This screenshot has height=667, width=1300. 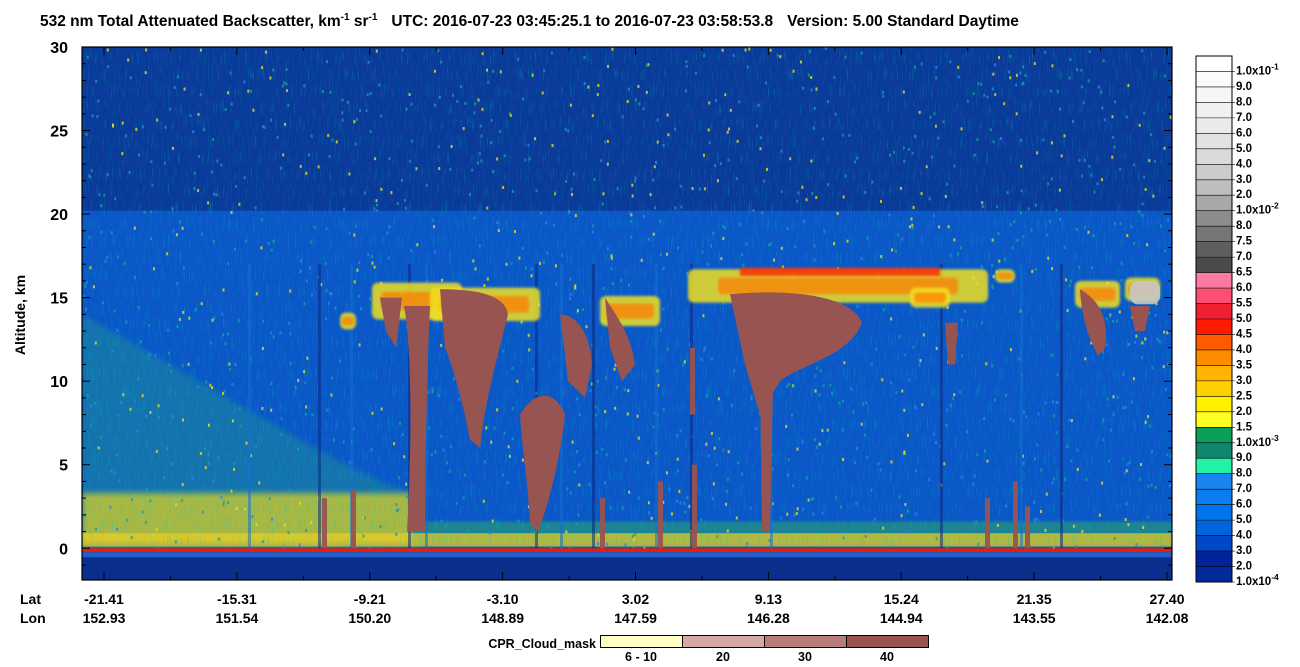 I want to click on colorbar-label: 5.5, so click(x=1244, y=304).